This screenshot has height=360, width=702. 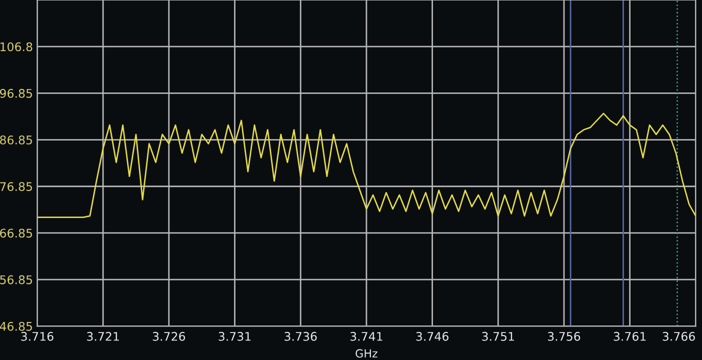 I want to click on x-tick-label: 3.731, so click(x=234, y=336).